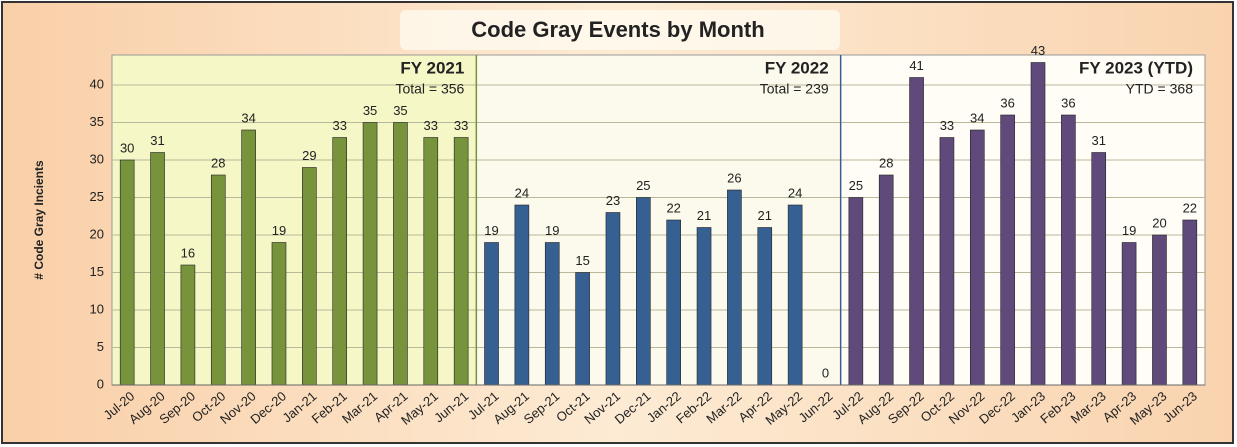  Describe the element at coordinates (97, 83) in the screenshot. I see `y-tick-label: 40` at that location.